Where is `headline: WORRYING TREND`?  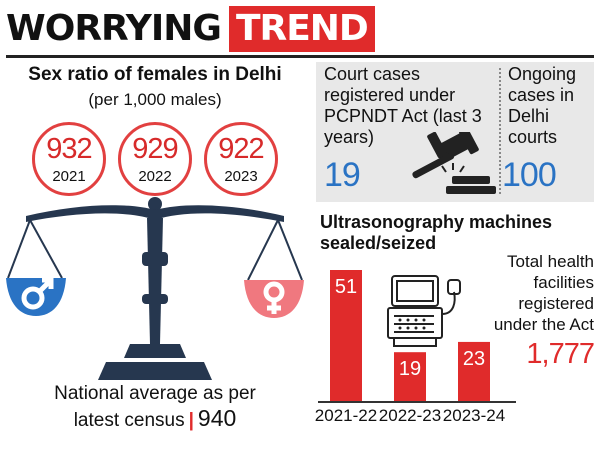
headline: WORRYING TREND is located at coordinates (190, 29).